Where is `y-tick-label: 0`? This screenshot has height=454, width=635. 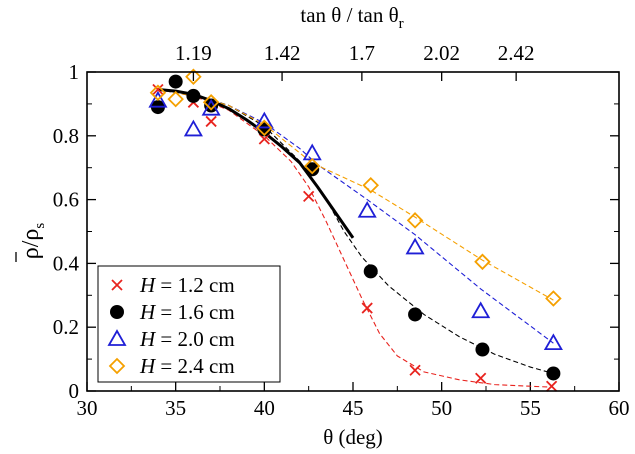
y-tick-label: 0 is located at coordinates (74, 391).